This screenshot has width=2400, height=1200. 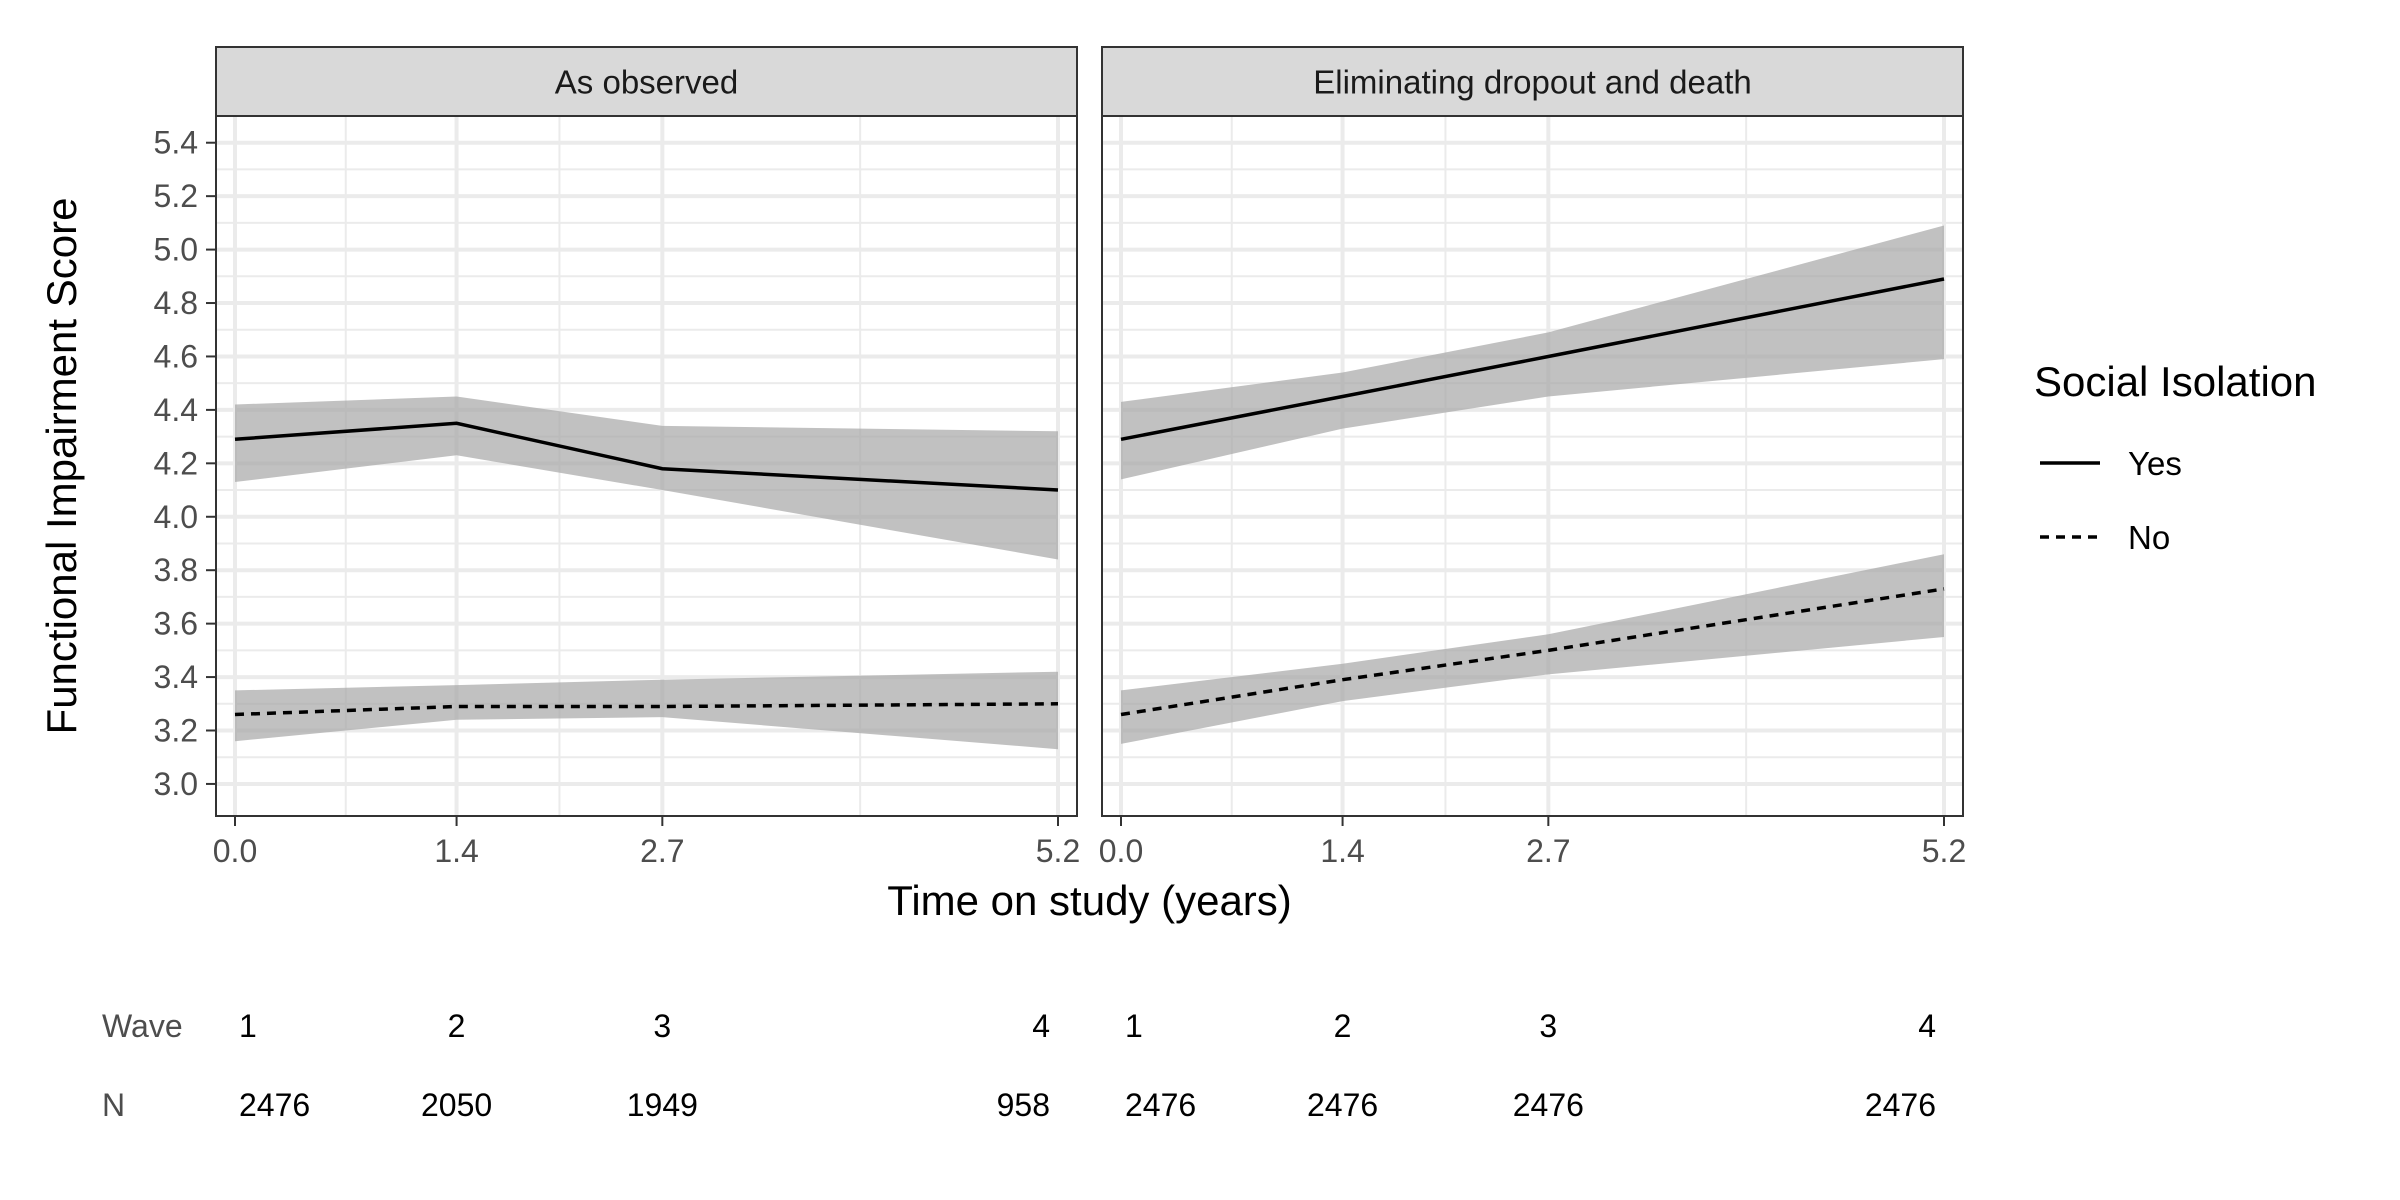 What do you see at coordinates (176, 463) in the screenshot?
I see `y-tick-label: 4.2` at bounding box center [176, 463].